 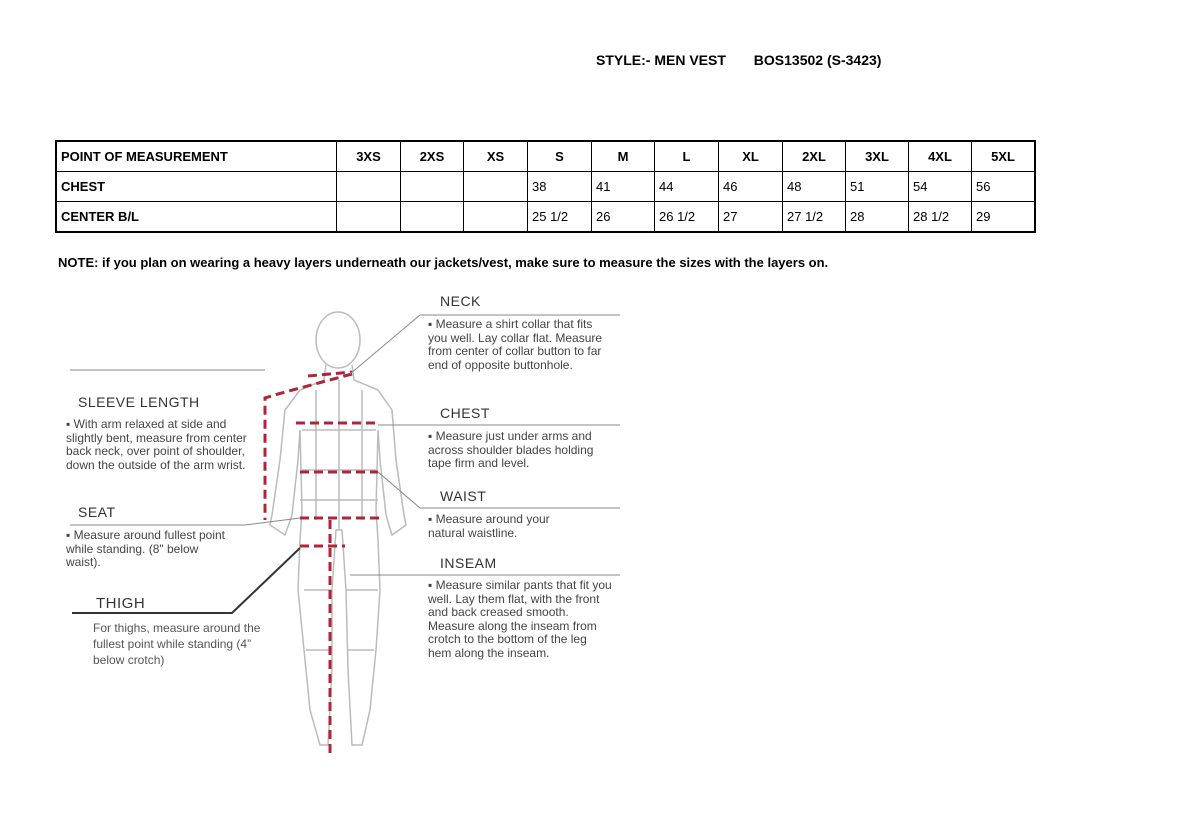 I want to click on table-cell: 27, so click(x=750, y=217).